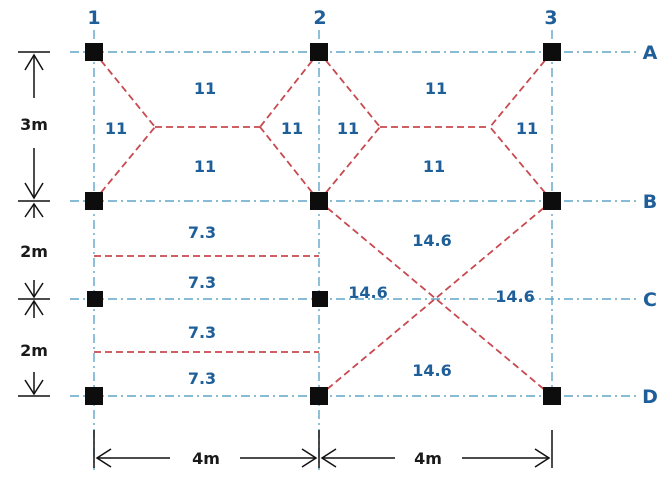  Describe the element at coordinates (319, 201) in the screenshot. I see `column-b2` at that location.